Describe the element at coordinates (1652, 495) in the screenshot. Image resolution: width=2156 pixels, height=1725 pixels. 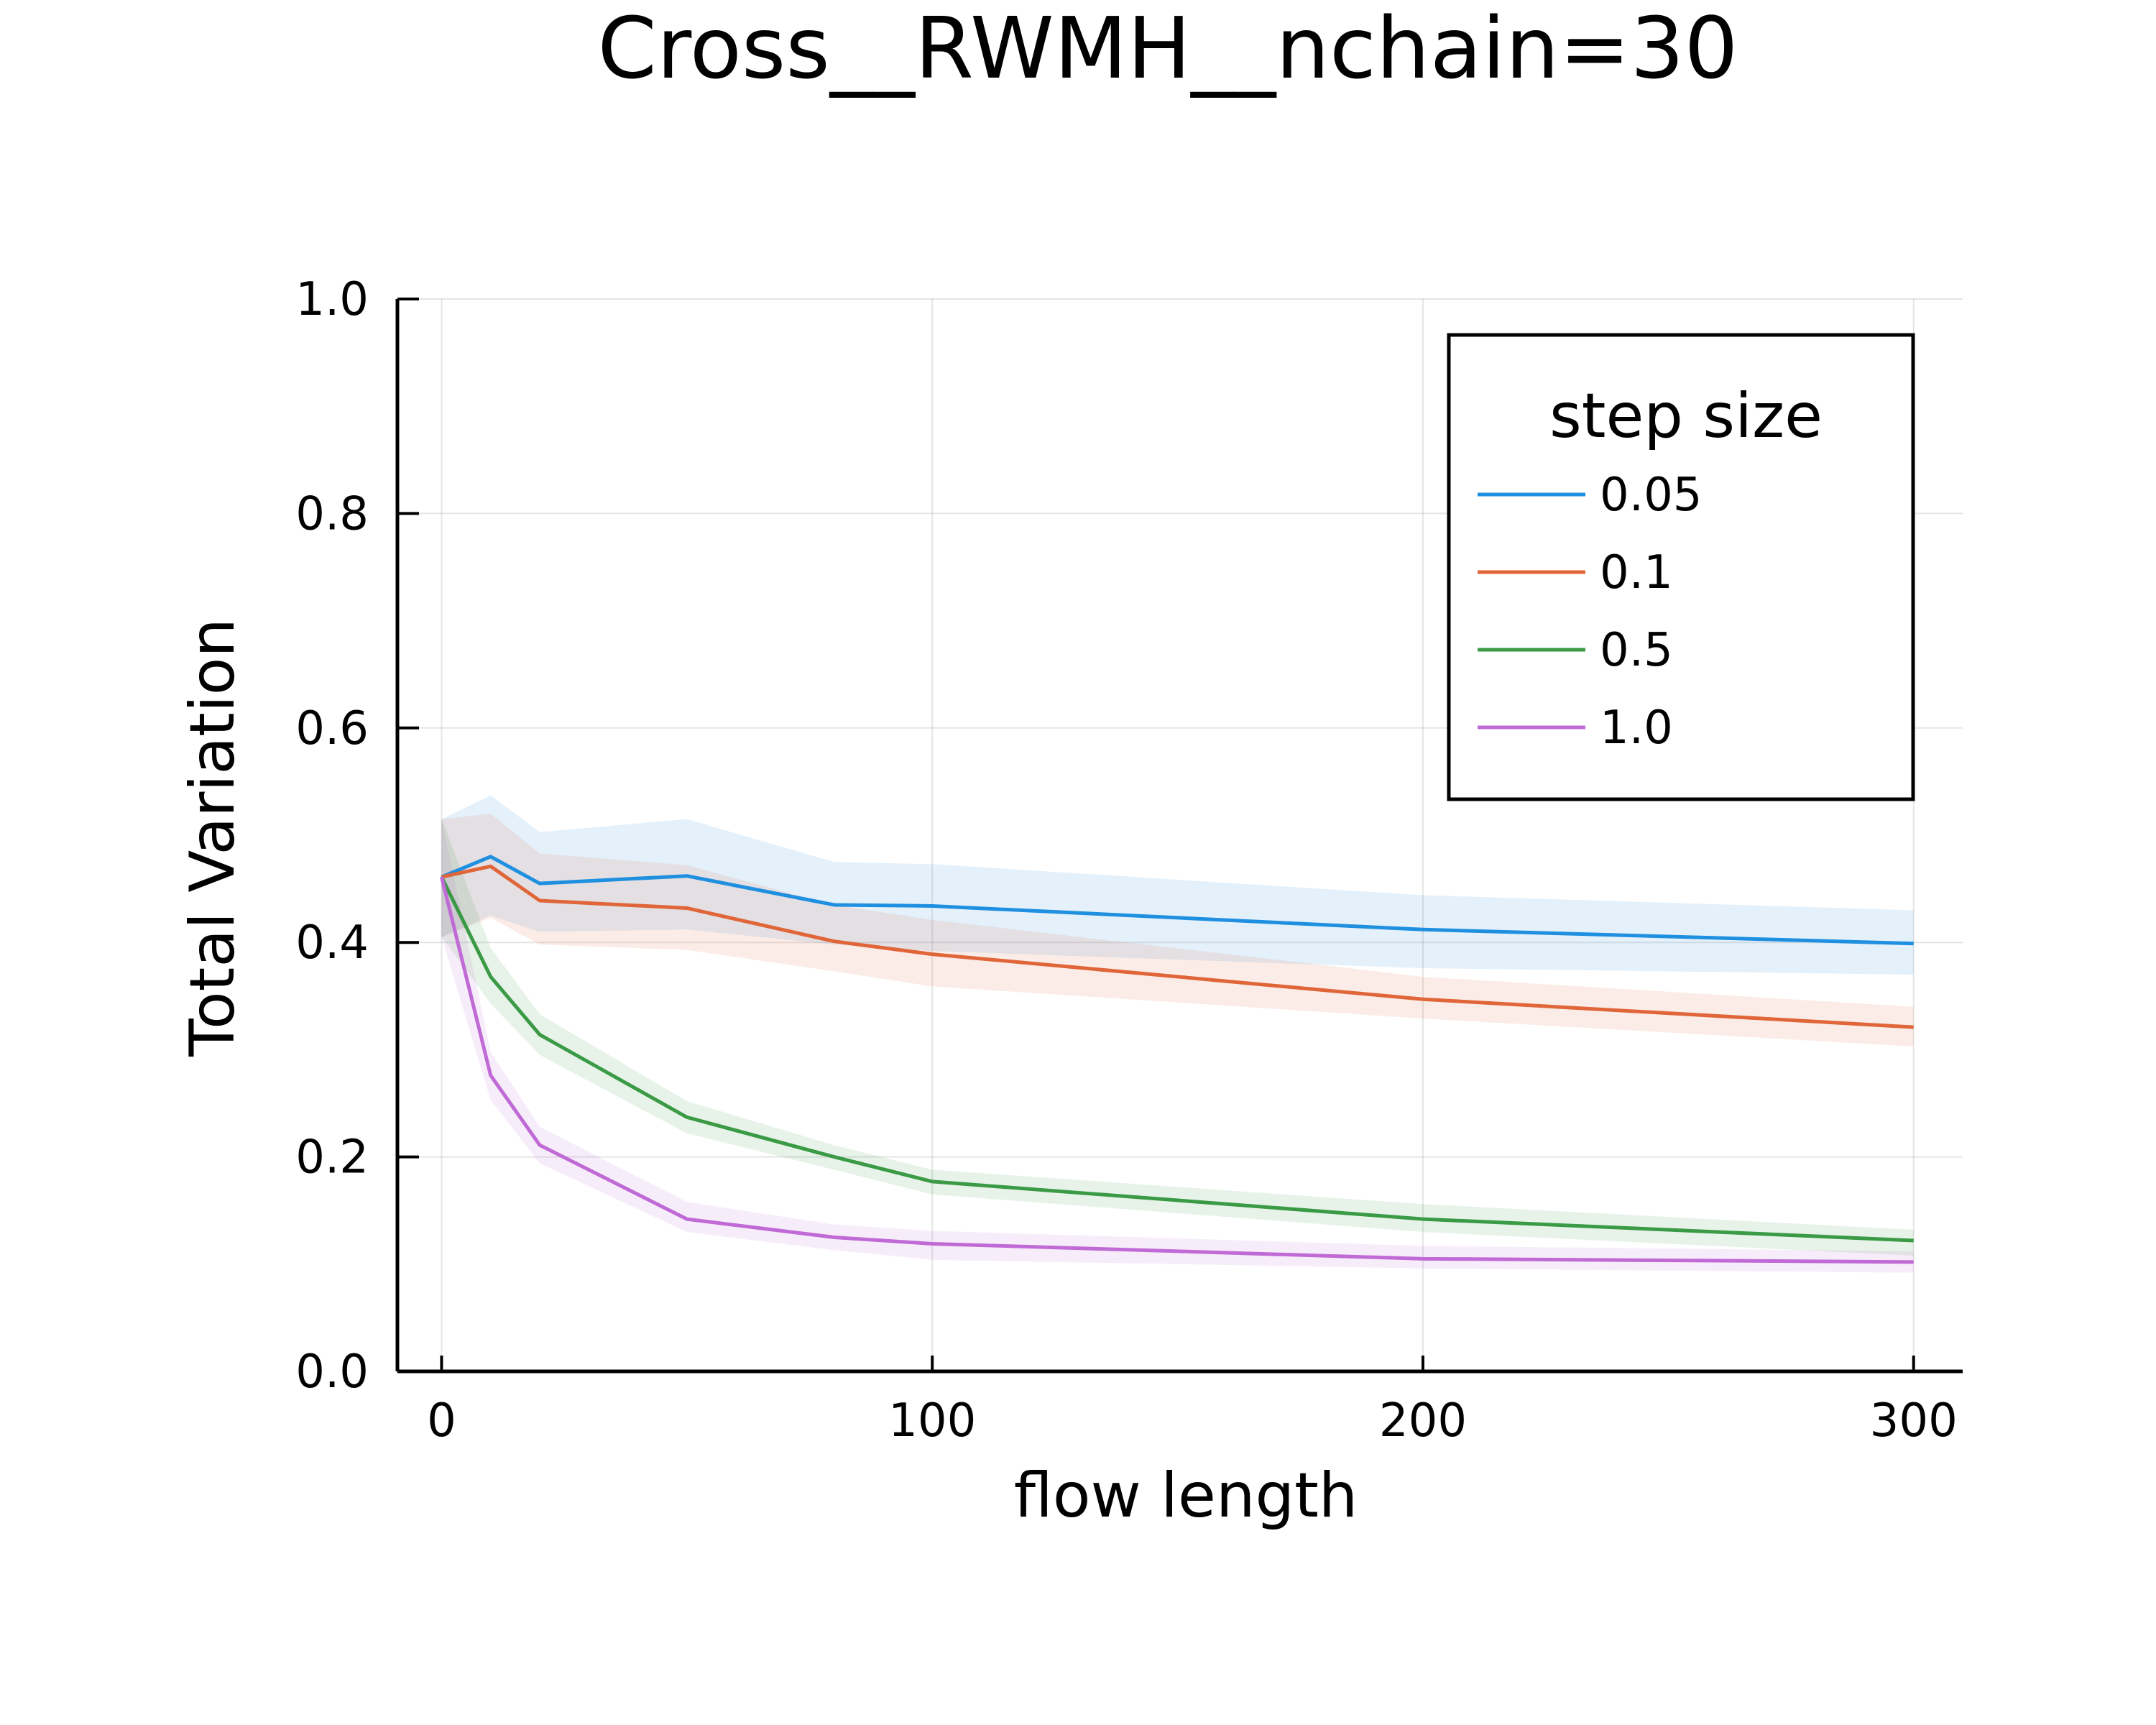
I see `legend-label: 0.05` at that location.